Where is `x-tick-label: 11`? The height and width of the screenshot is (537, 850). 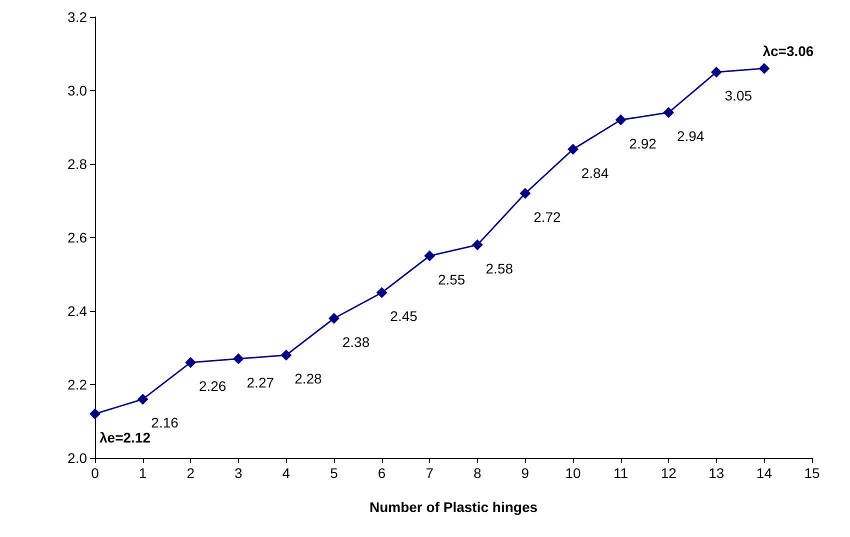
x-tick-label: 11 is located at coordinates (621, 473).